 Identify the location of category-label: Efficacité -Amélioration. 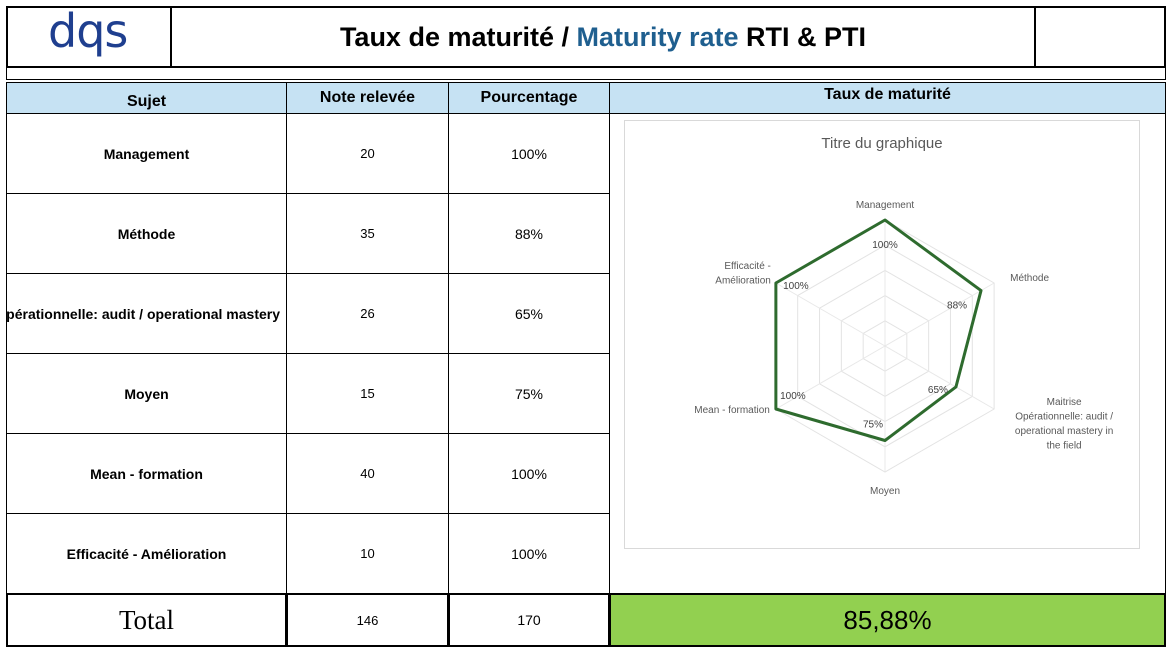
(743, 274).